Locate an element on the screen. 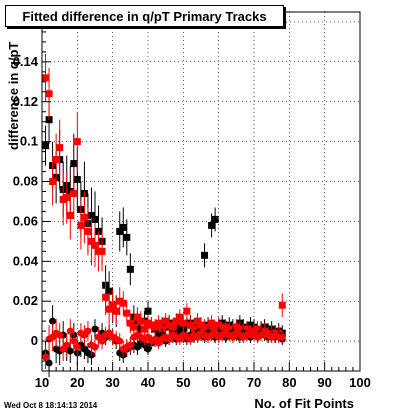 This screenshot has height=414, width=400. x-tick-label: 20 is located at coordinates (77, 382).